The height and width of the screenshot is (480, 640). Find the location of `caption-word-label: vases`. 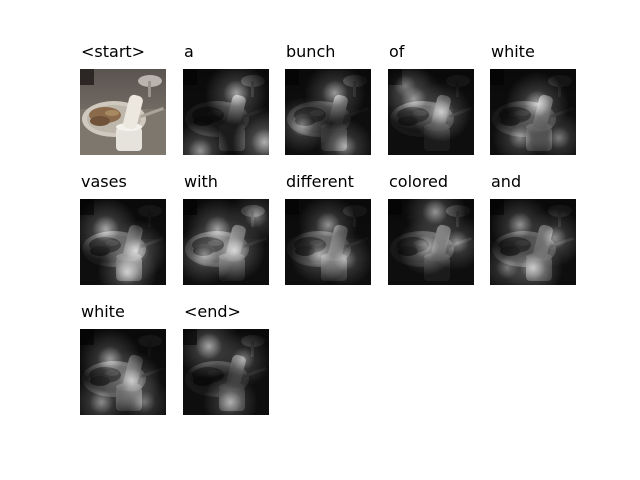

caption-word-label: vases is located at coordinates (104, 181).